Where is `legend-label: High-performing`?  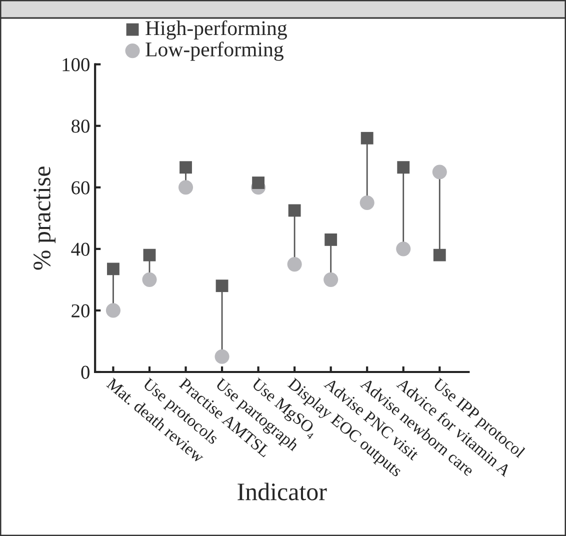 legend-label: High-performing is located at coordinates (216, 30).